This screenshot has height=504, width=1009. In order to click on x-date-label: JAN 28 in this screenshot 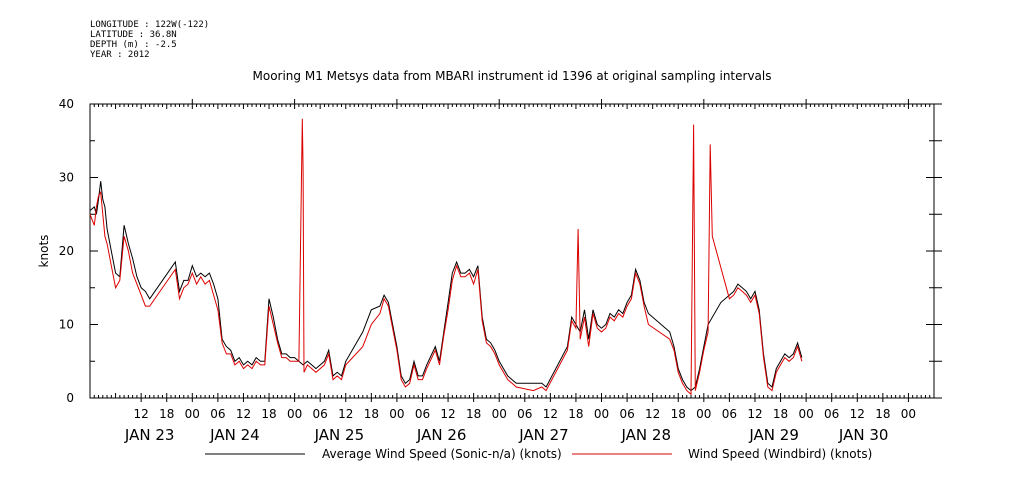, I will do `click(646, 435)`.